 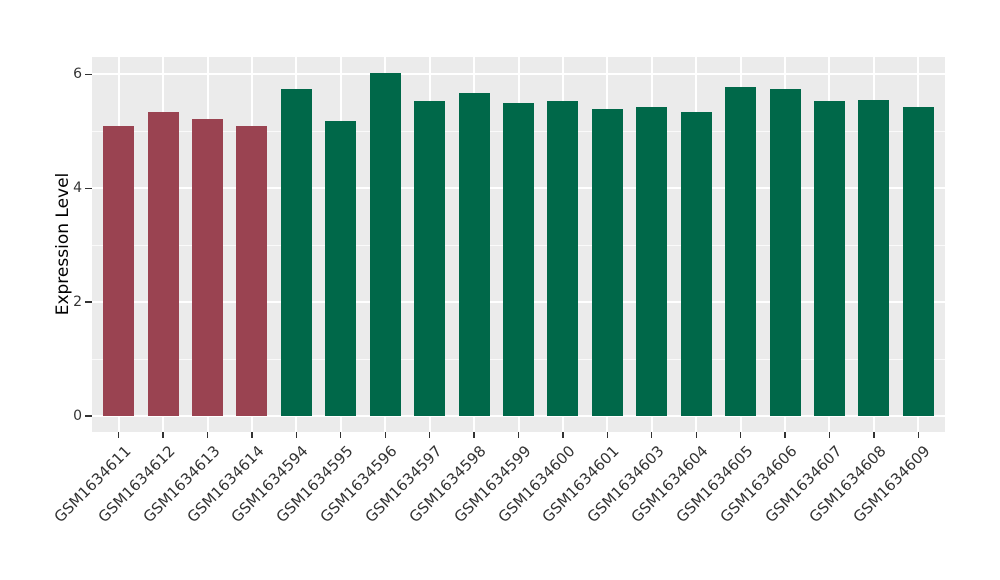 What do you see at coordinates (77, 302) in the screenshot?
I see `y-tick-label: 2` at bounding box center [77, 302].